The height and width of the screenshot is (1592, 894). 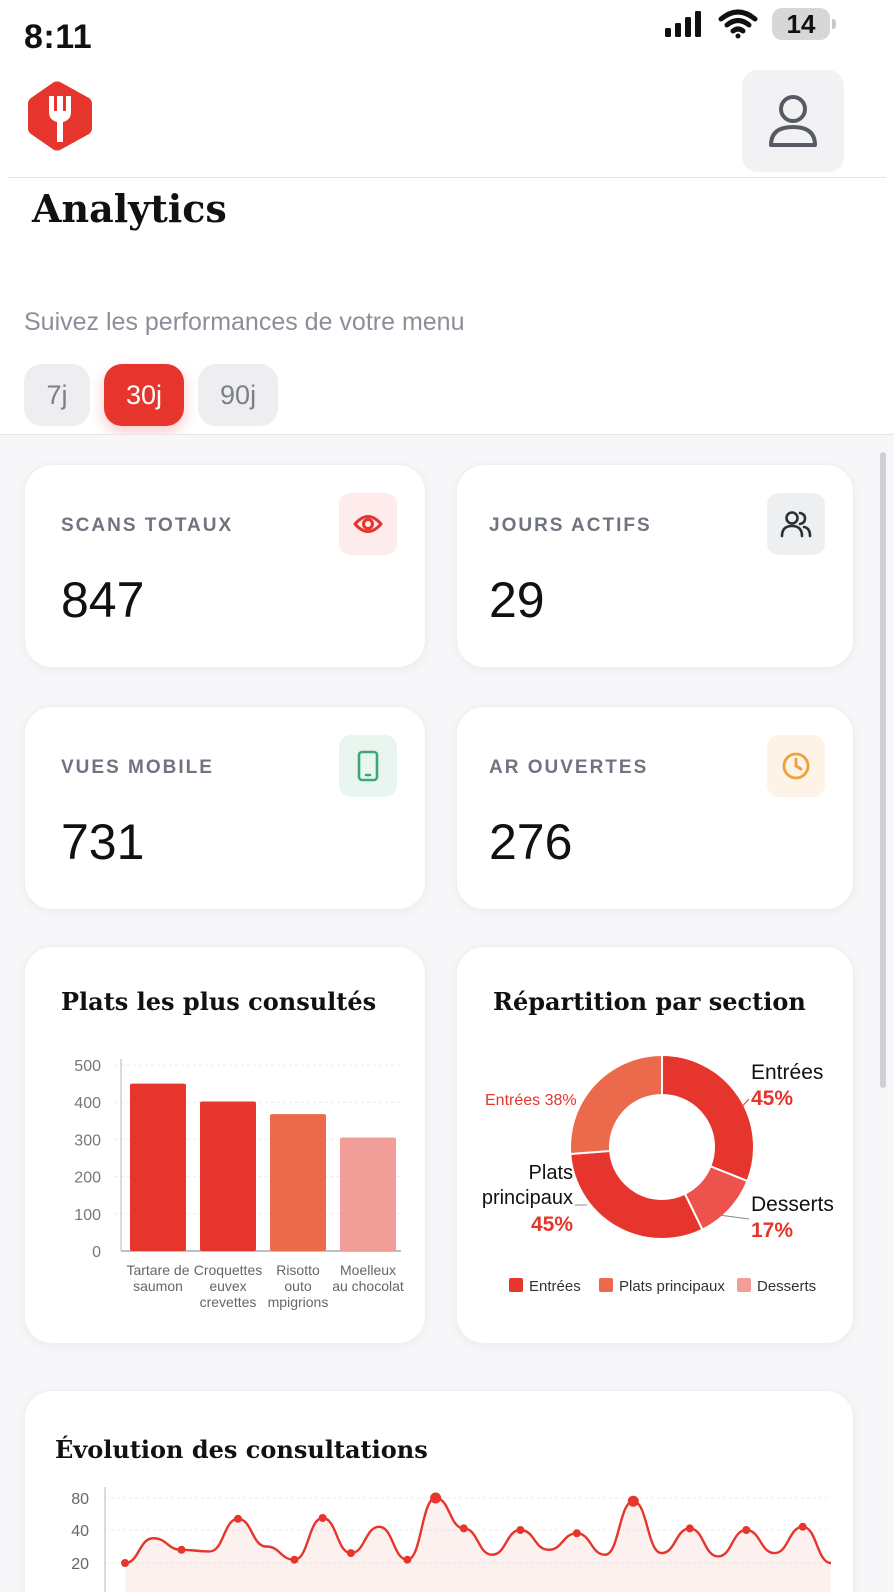 What do you see at coordinates (649, 1001) in the screenshot?
I see `chart-title: Répartition par section` at bounding box center [649, 1001].